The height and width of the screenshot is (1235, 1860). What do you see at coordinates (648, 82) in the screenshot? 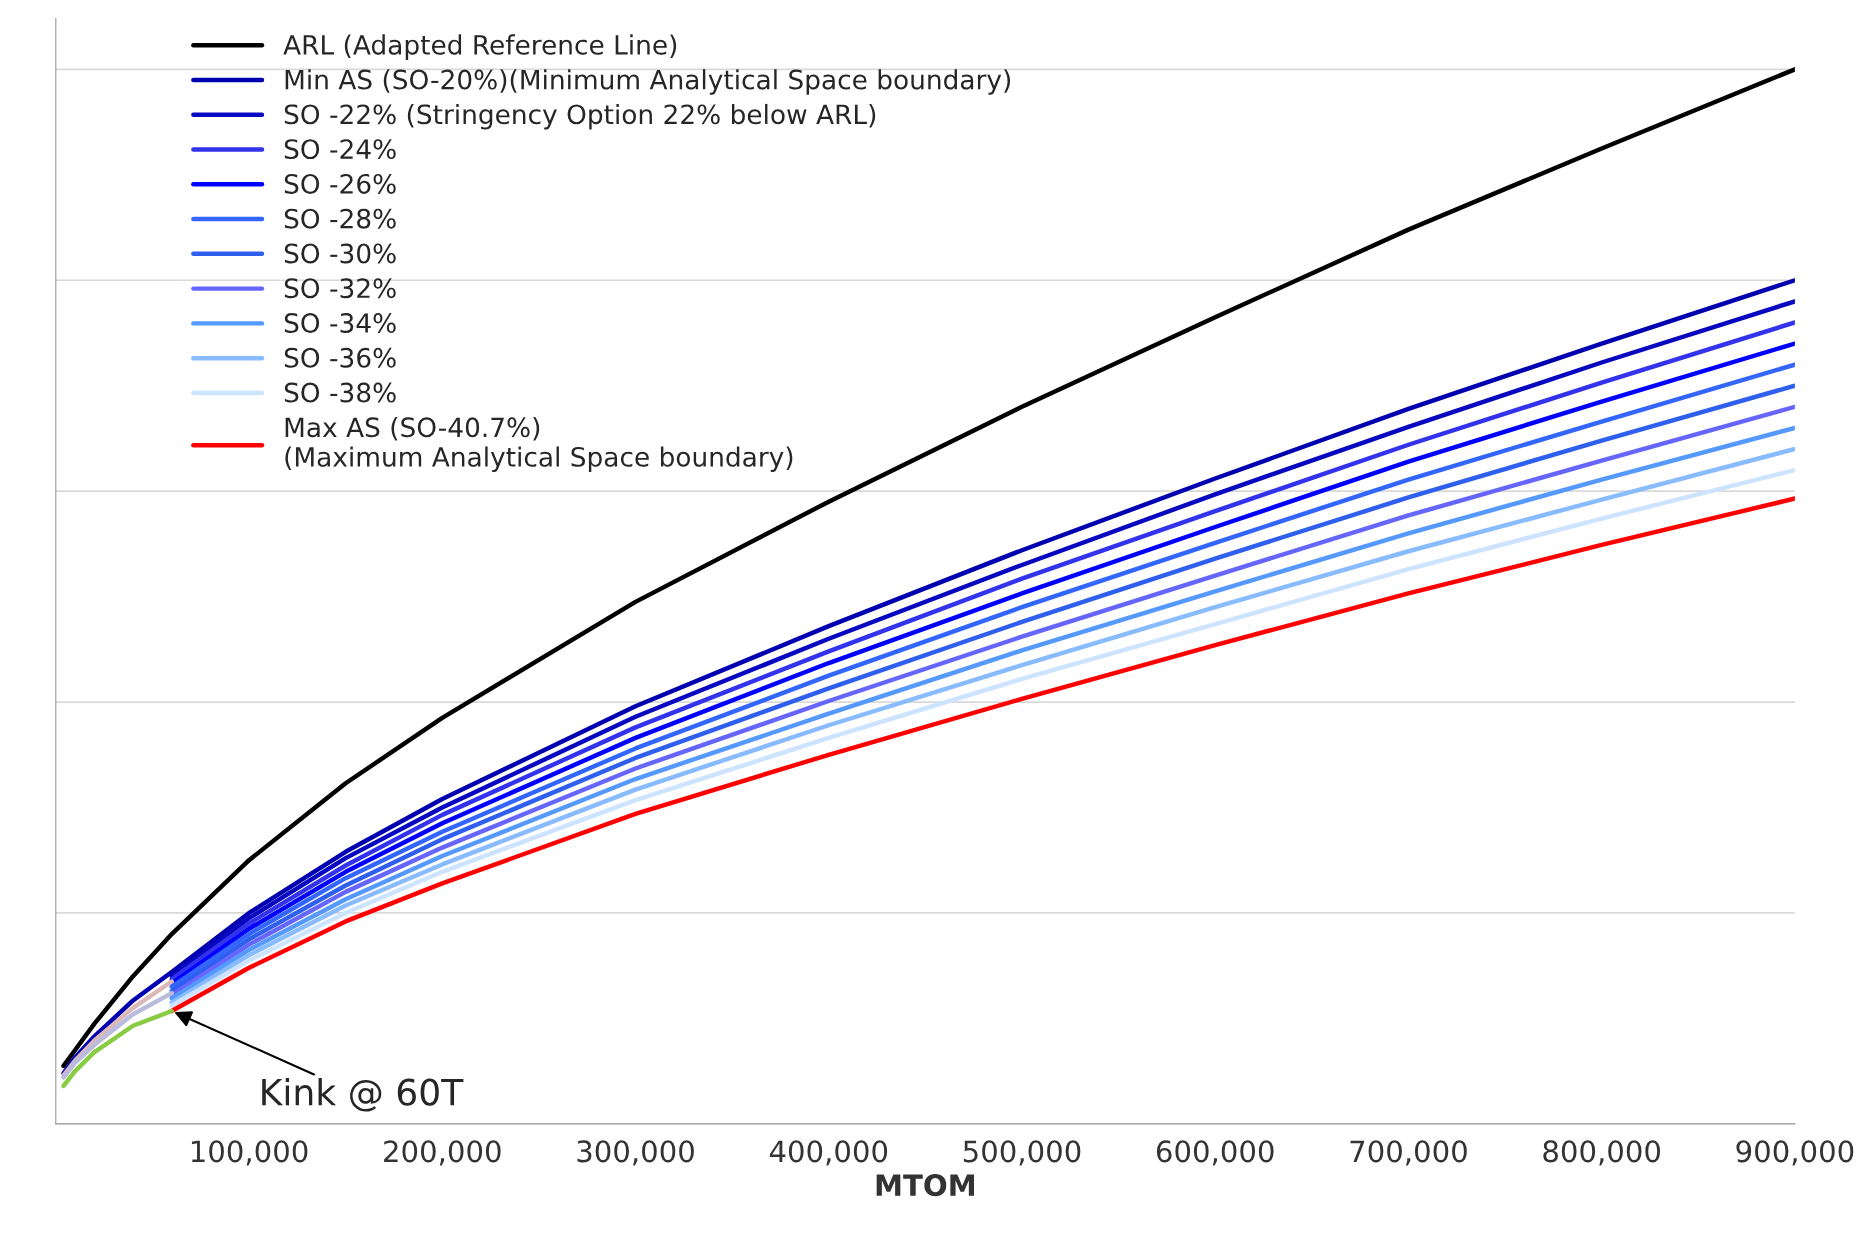
I see `legend-label: Min AS (SO-20%)(Minimum Analytical Space boundary)` at bounding box center [648, 82].